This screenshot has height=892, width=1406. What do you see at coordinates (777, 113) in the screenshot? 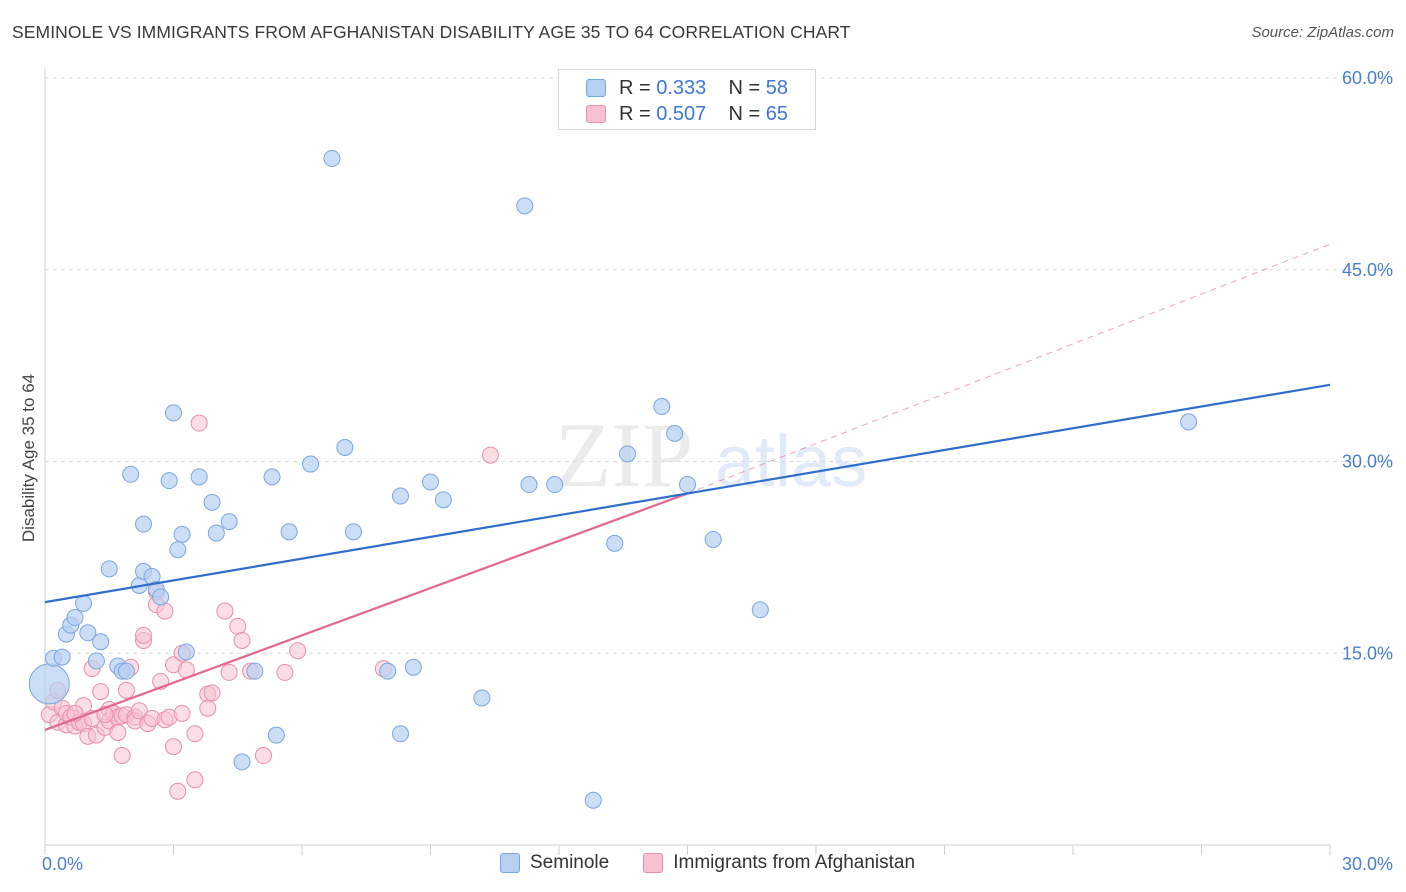
I see `n-value: 65` at bounding box center [777, 113].